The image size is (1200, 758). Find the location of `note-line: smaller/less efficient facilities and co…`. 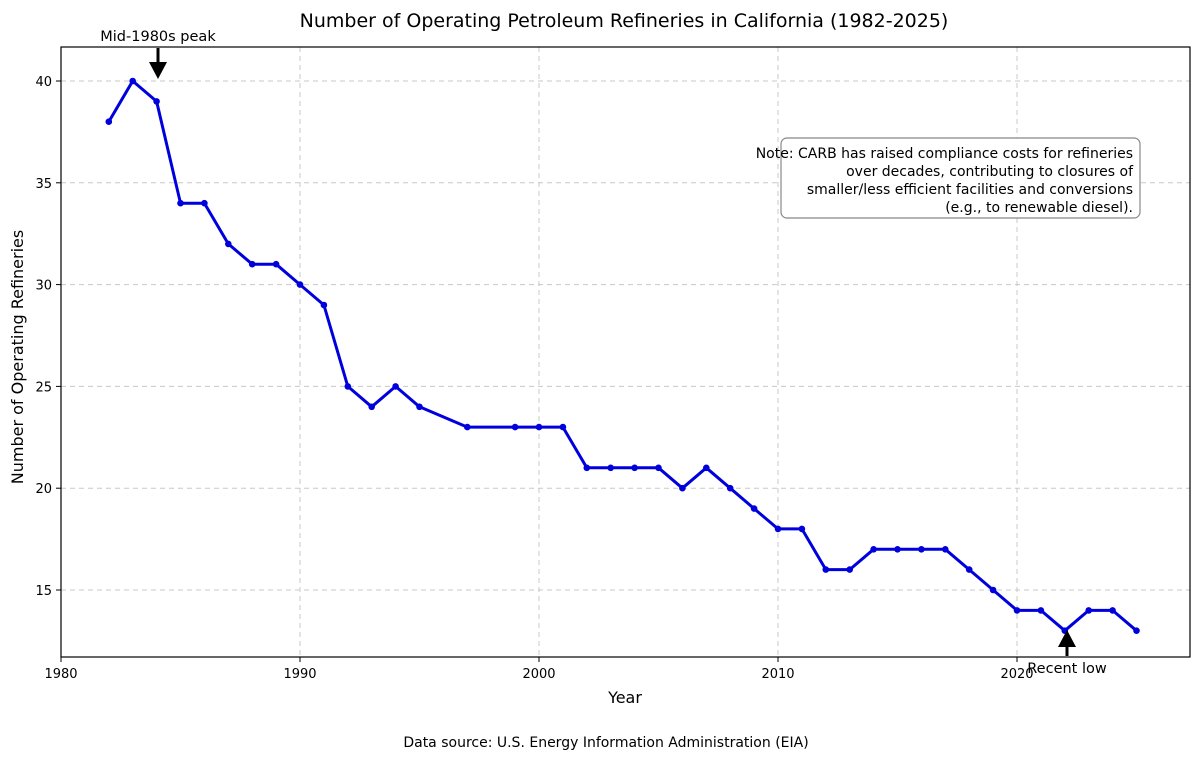

note-line: smaller/less efficient facilities and co… is located at coordinates (970, 190).